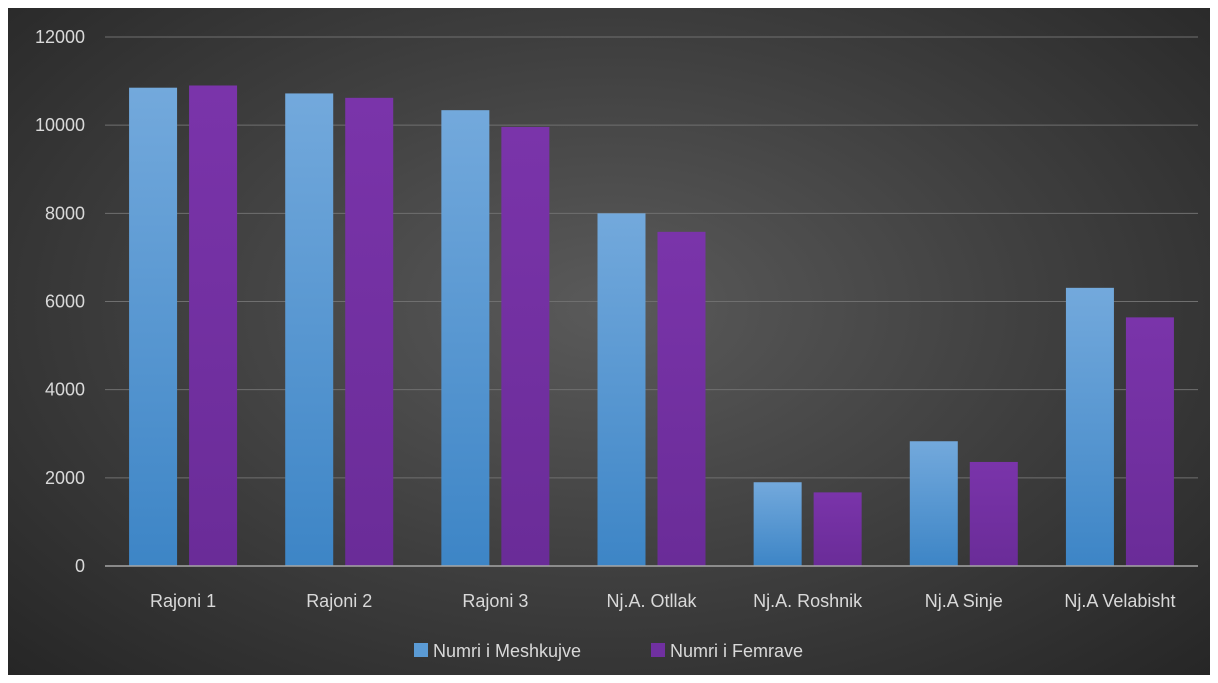 The width and height of the screenshot is (1218, 683). Describe the element at coordinates (65, 478) in the screenshot. I see `y-tick-label: 2000` at that location.